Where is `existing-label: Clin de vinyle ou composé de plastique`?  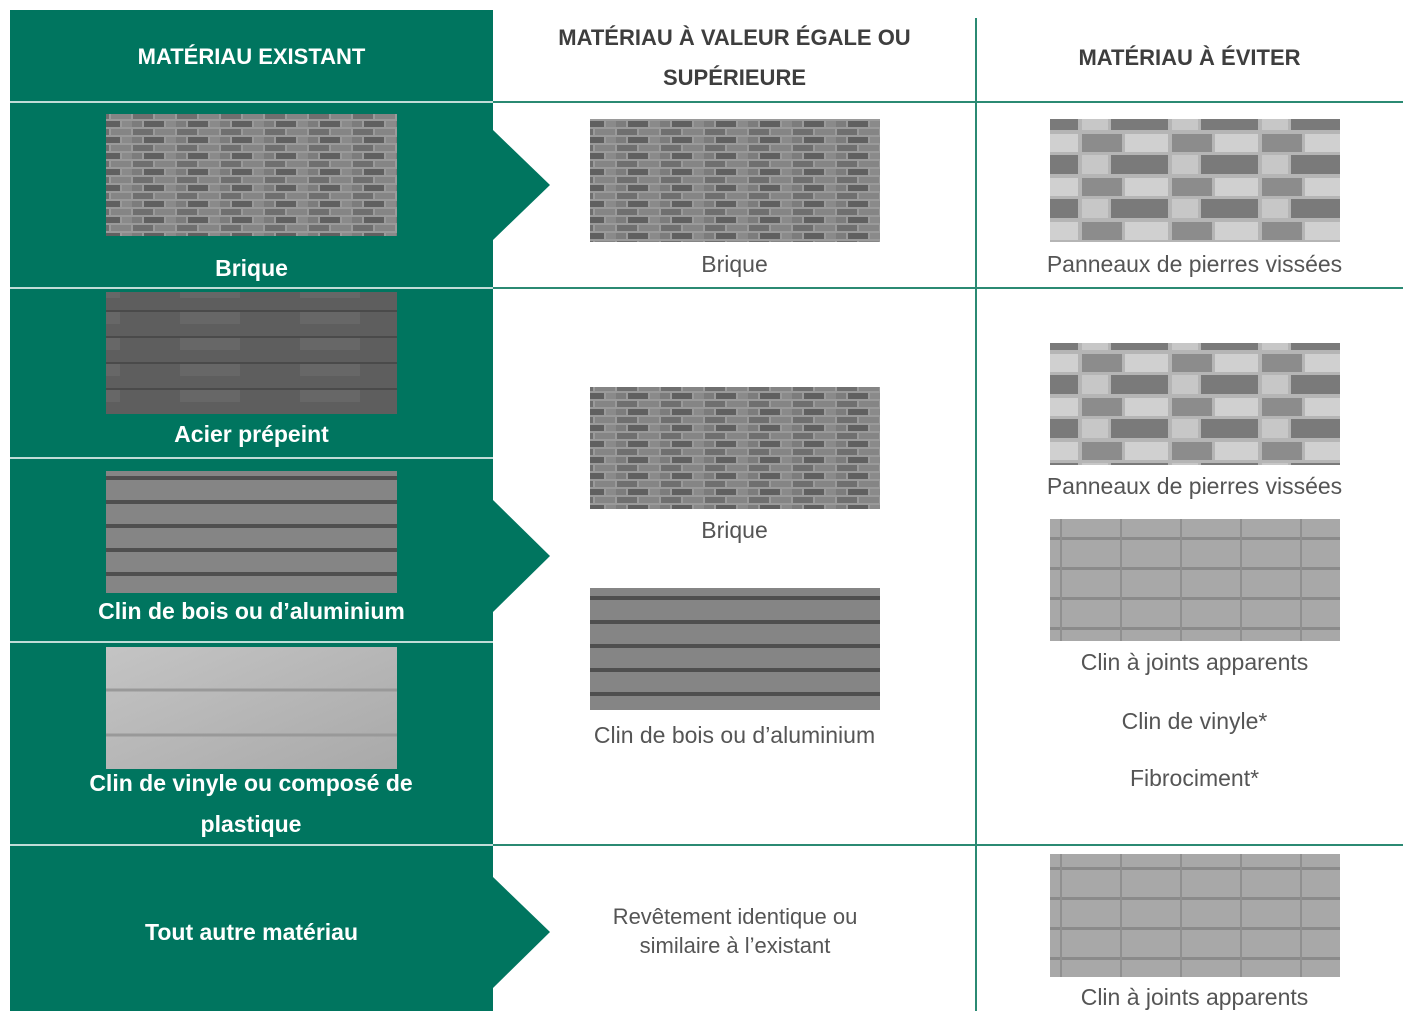
existing-label: Clin de vinyle ou composé de plastique is located at coordinates (251, 803).